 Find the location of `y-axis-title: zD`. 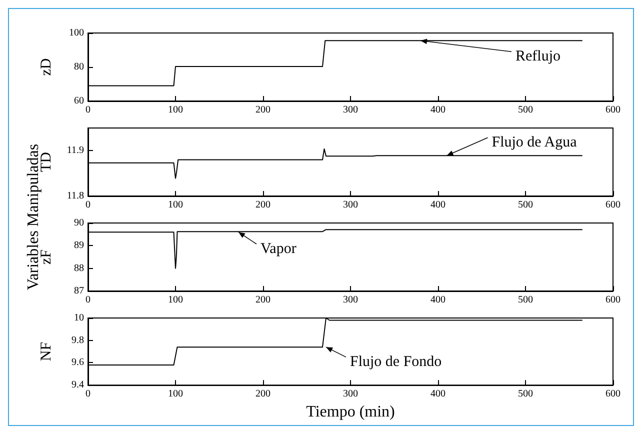

y-axis-title: zD is located at coordinates (46, 67).